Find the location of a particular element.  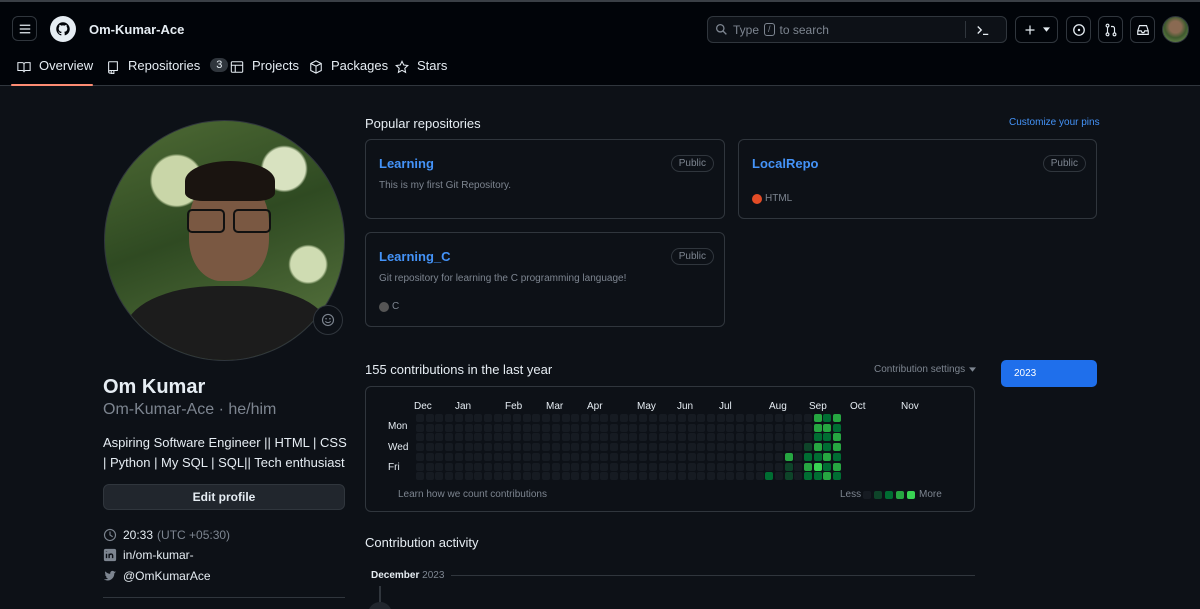

twitter-handle: @OmKumarAce is located at coordinates (167, 576).